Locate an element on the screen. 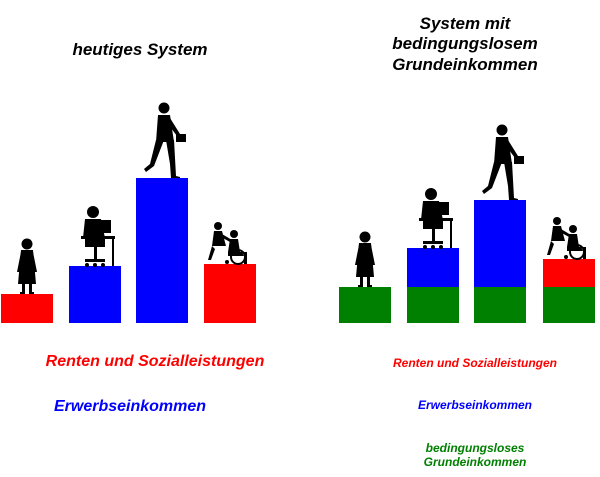 Image resolution: width=600 pixels, height=477 pixels. legend-erwerb-left: Erwerbseinkommen is located at coordinates (130, 406).